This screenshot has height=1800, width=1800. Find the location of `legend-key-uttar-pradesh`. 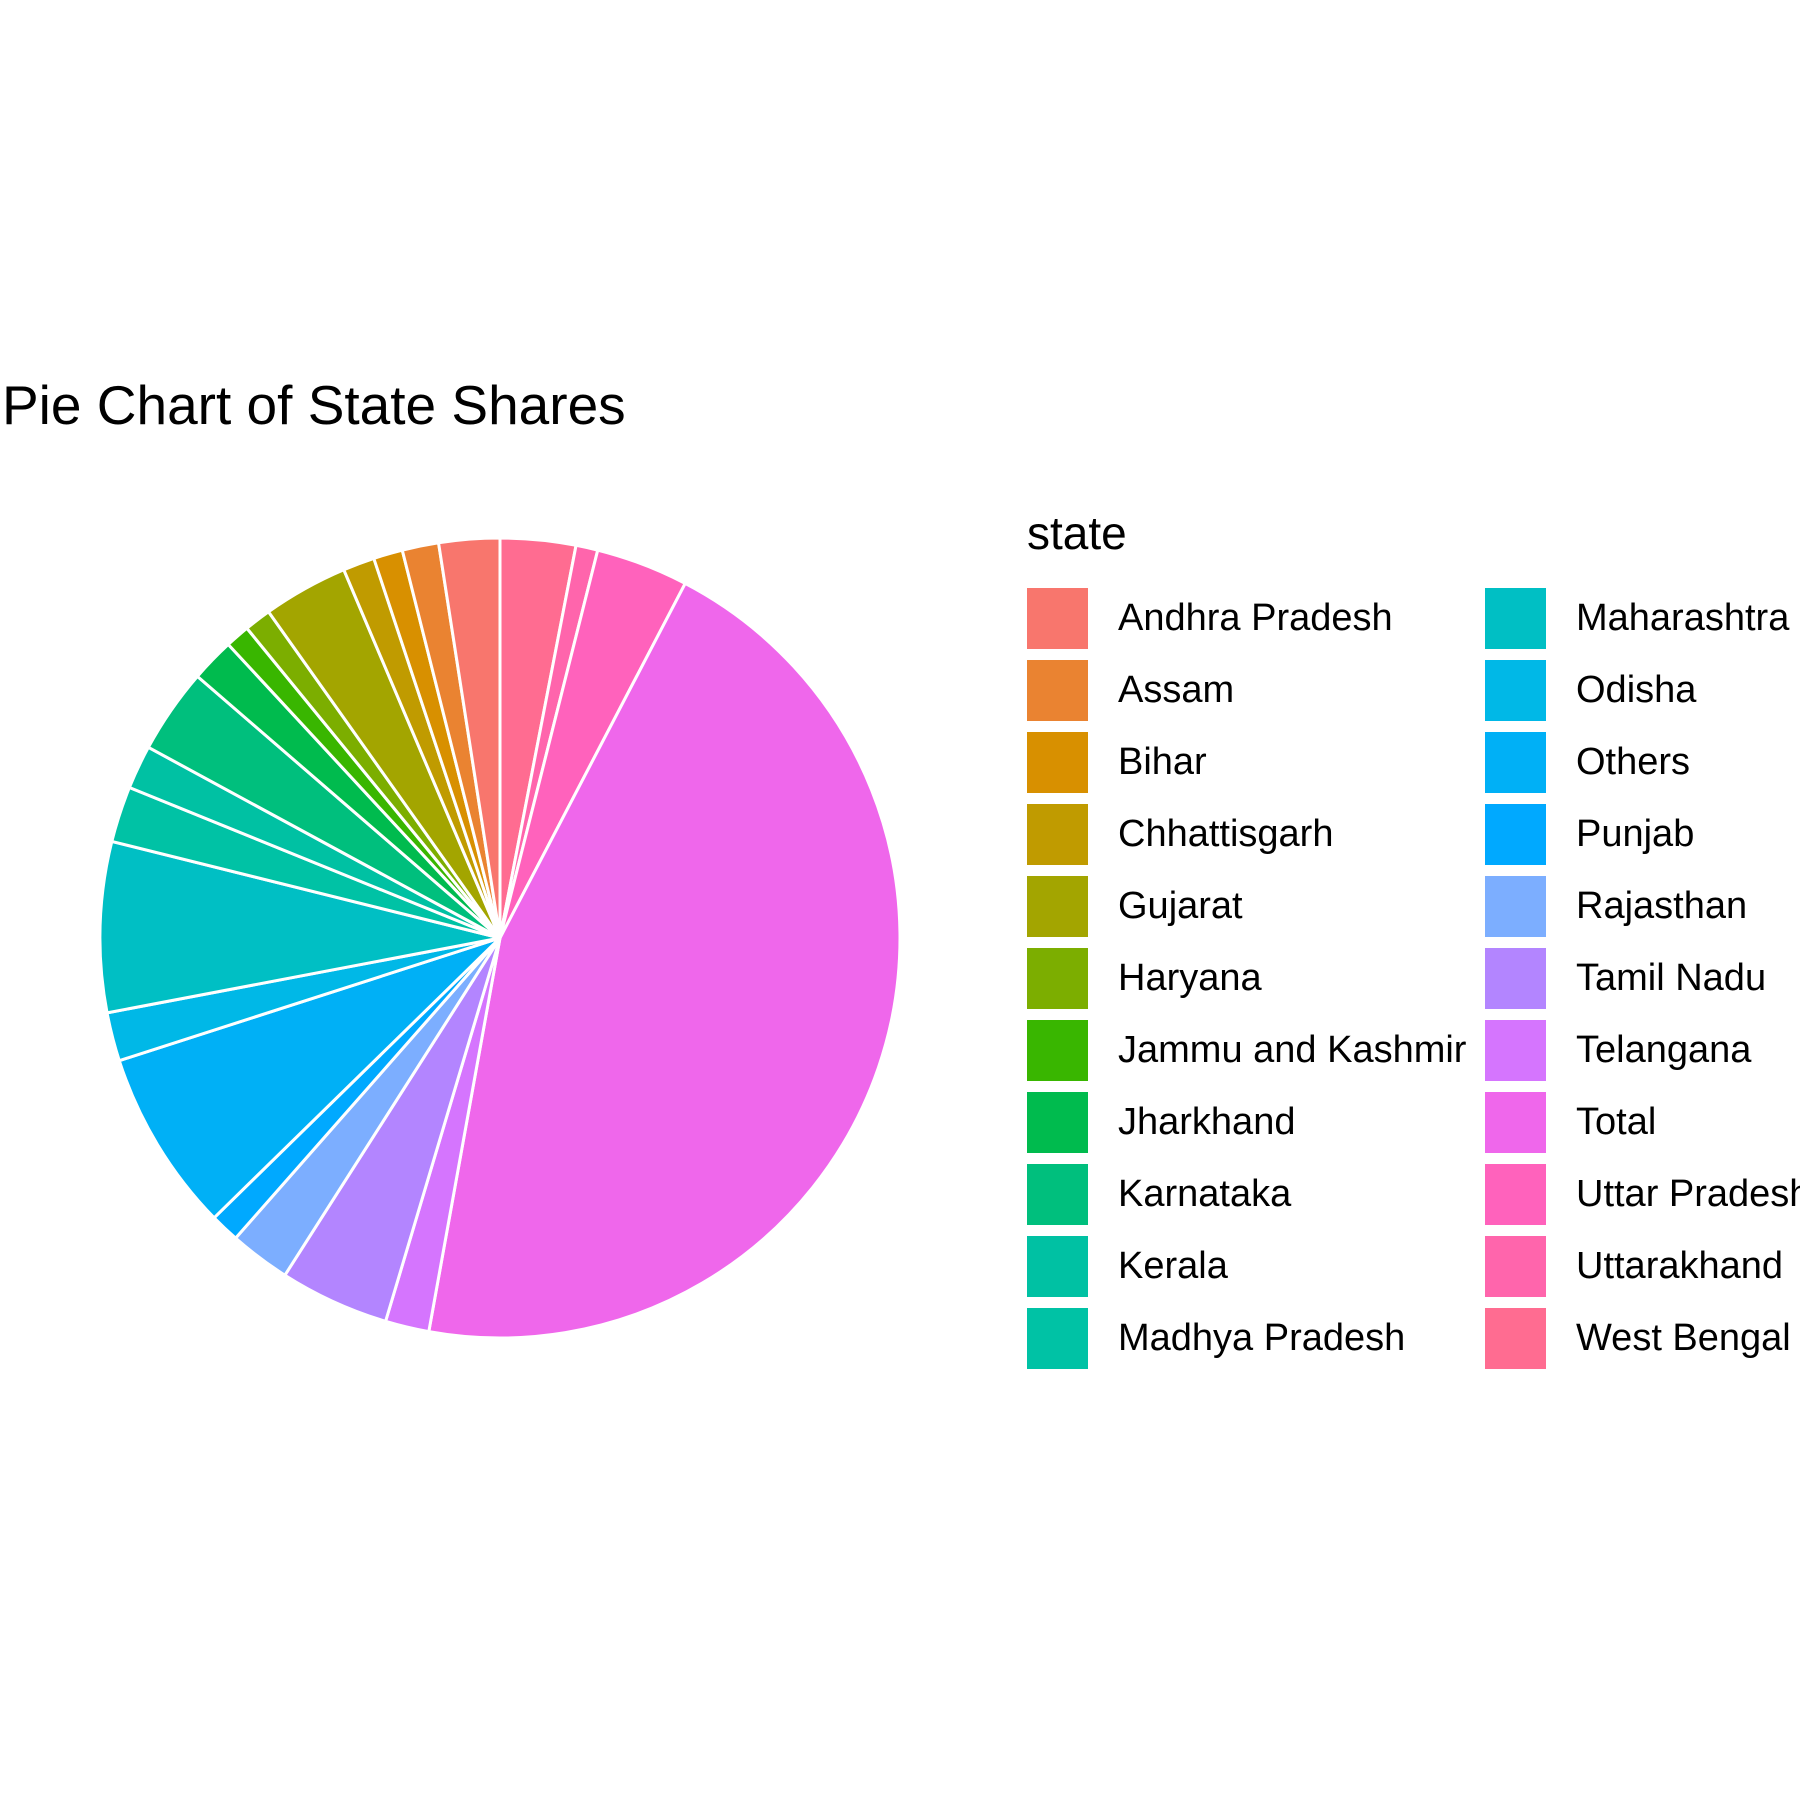

legend-key-uttar-pradesh is located at coordinates (1515, 1194).